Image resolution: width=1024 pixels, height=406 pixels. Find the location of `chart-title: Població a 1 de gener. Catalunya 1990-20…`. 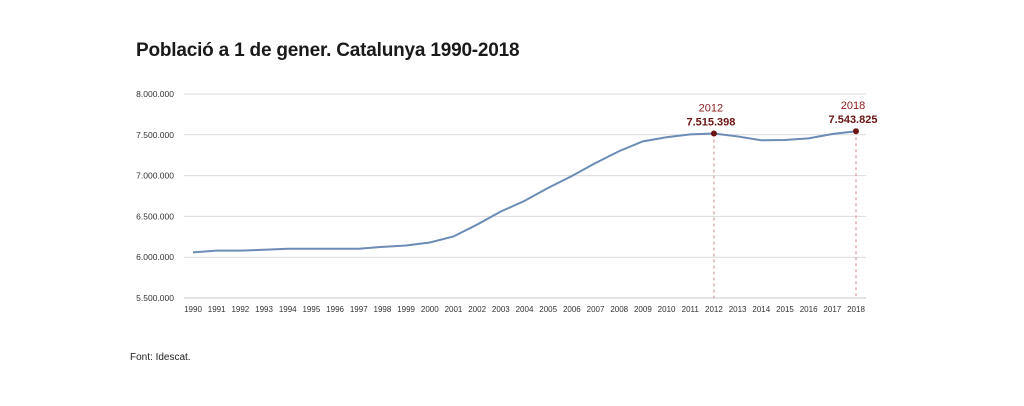

chart-title: Població a 1 de gener. Catalunya 1990-20… is located at coordinates (328, 50).